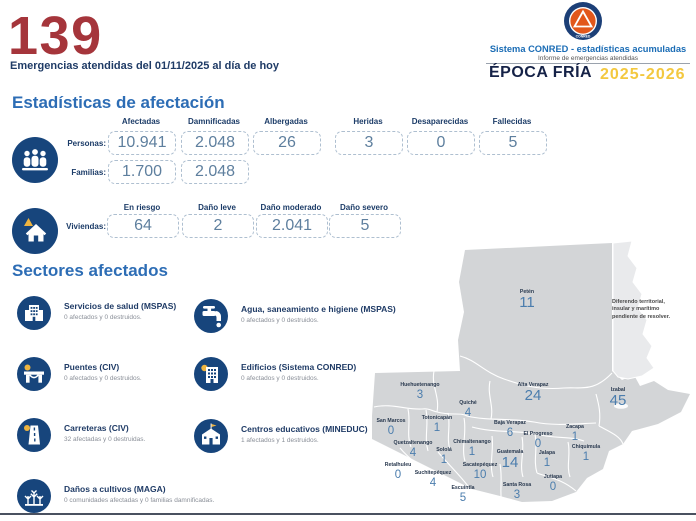  What do you see at coordinates (142, 172) in the screenshot?
I see `familias-afectadas-value: 1.700` at bounding box center [142, 172].